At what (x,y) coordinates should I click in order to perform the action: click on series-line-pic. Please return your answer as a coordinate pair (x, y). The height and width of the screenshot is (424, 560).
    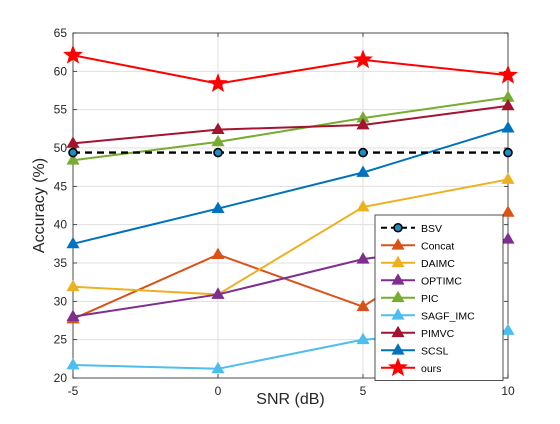
    Looking at the image, I should click on (290, 128).